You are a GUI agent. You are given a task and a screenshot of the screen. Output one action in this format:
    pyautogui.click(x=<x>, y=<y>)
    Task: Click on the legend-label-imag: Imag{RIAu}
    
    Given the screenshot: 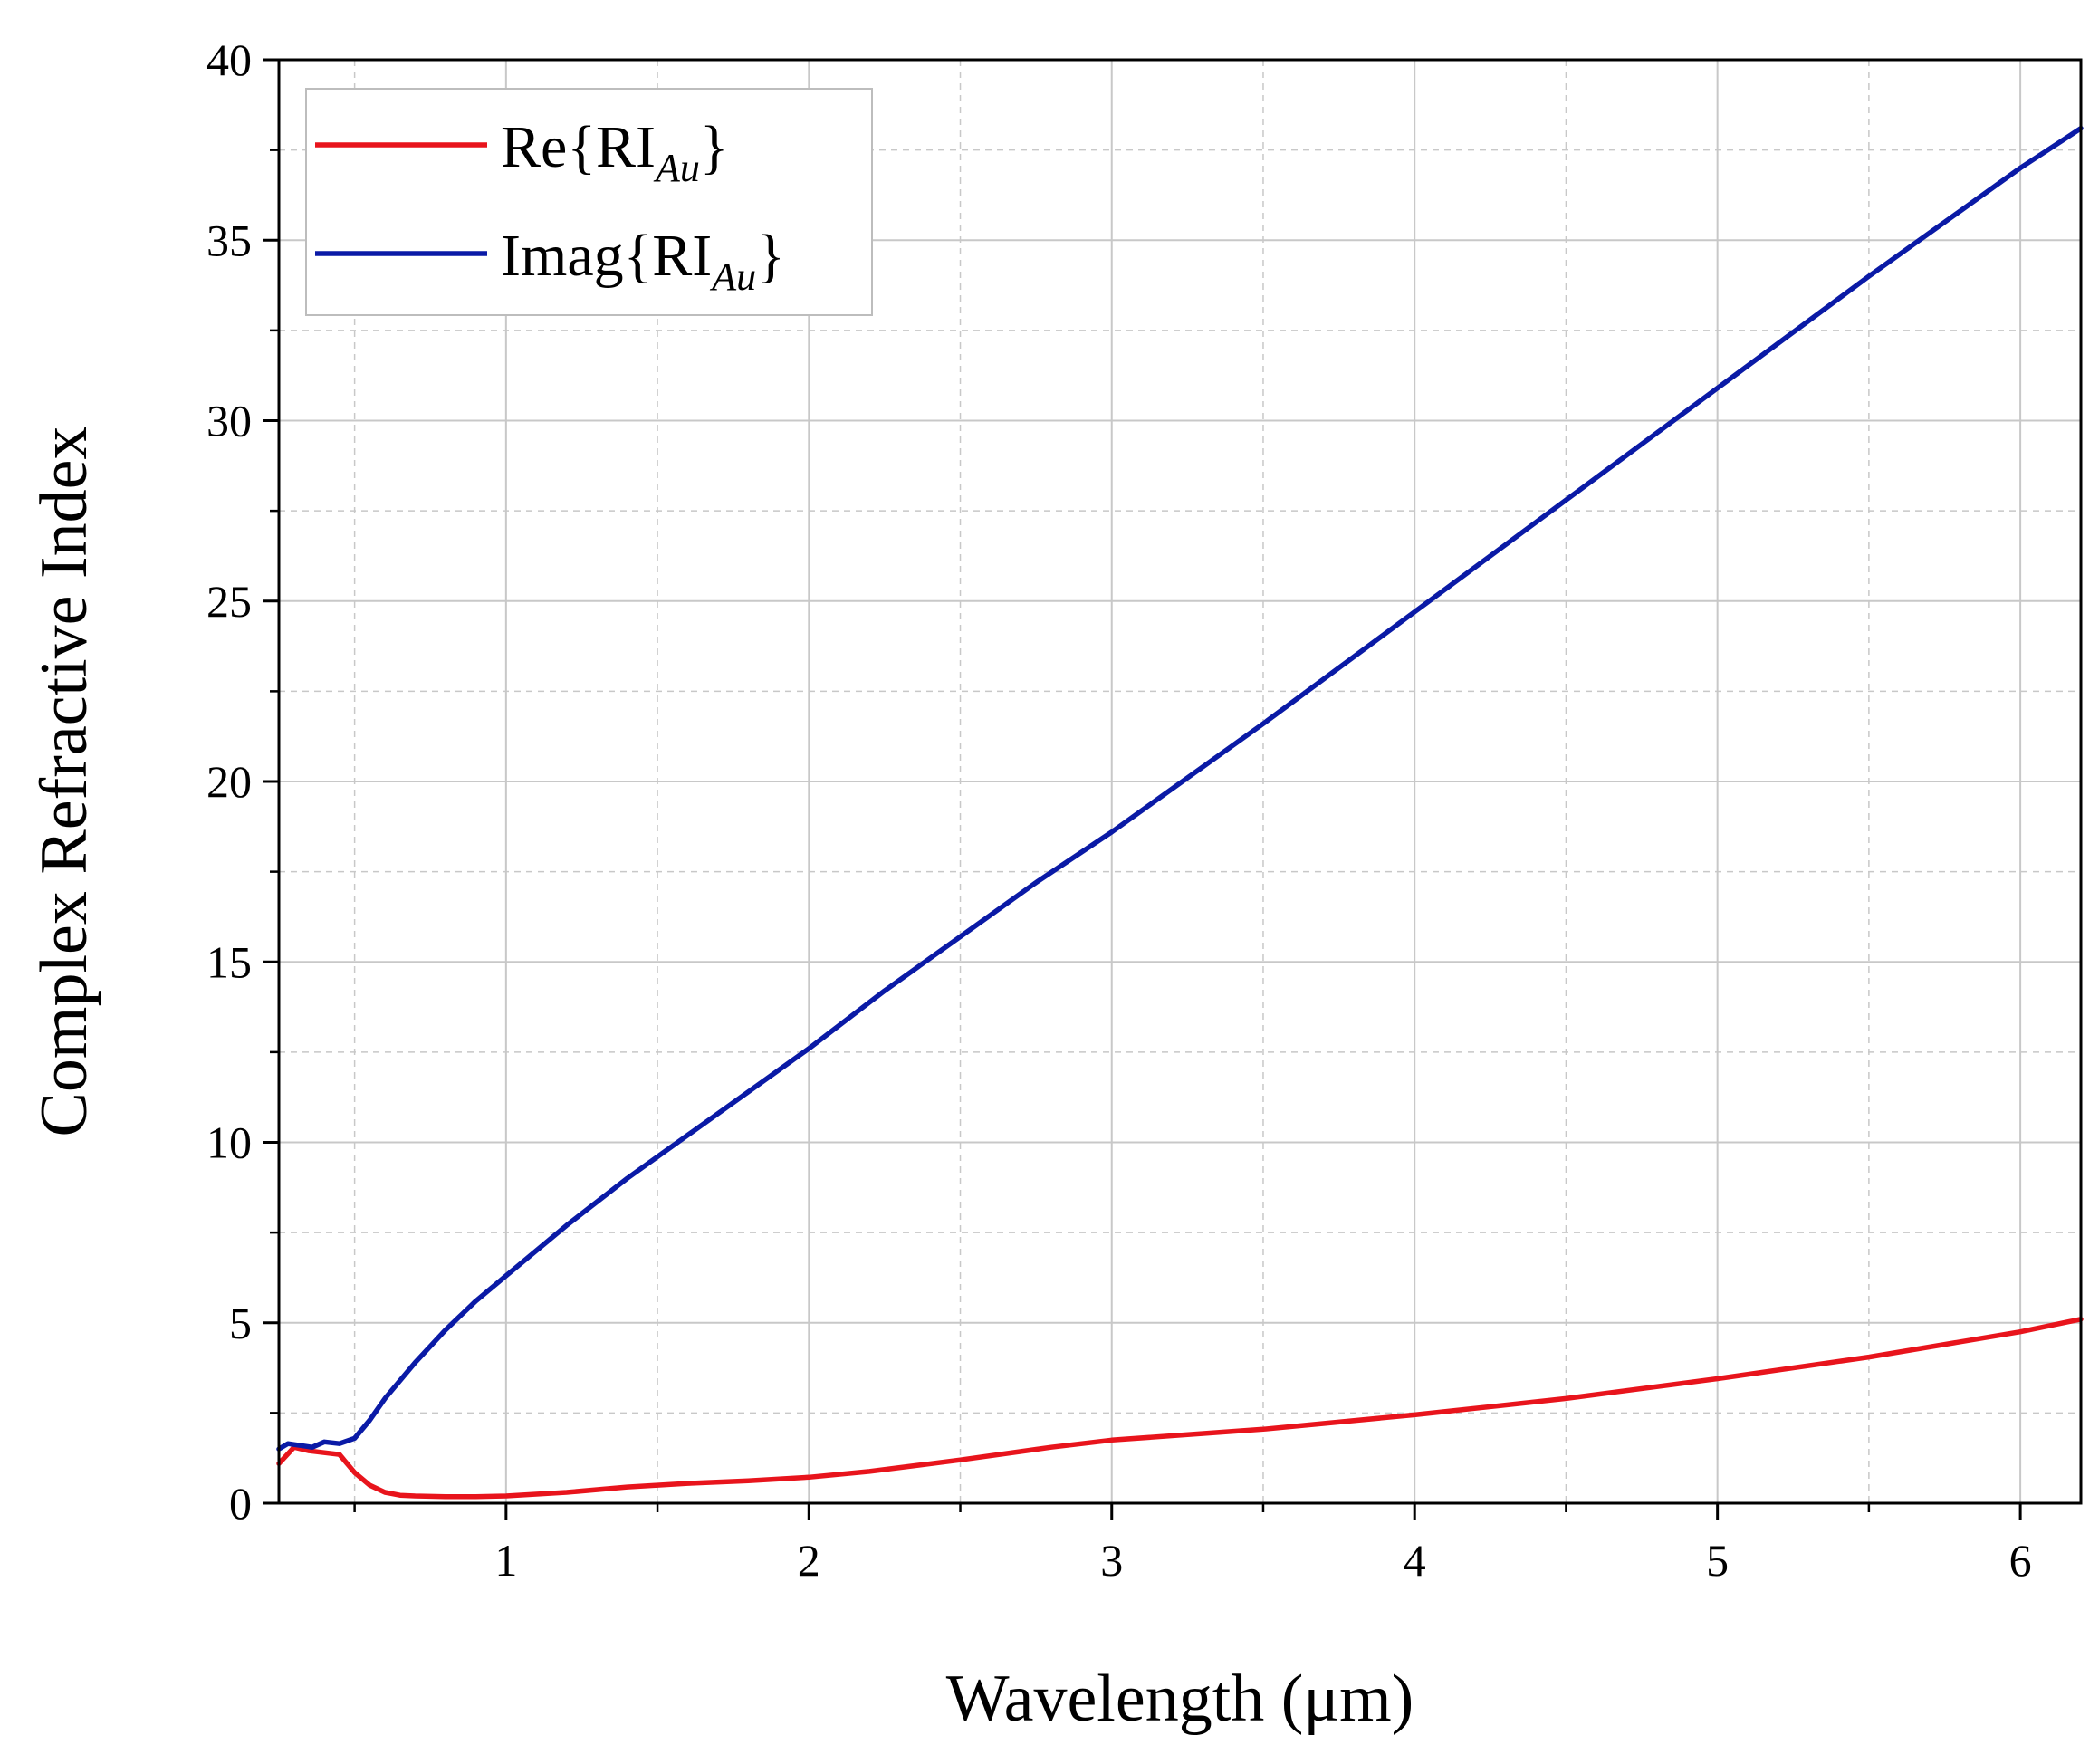 What is the action you would take?
    pyautogui.click(x=643, y=261)
    